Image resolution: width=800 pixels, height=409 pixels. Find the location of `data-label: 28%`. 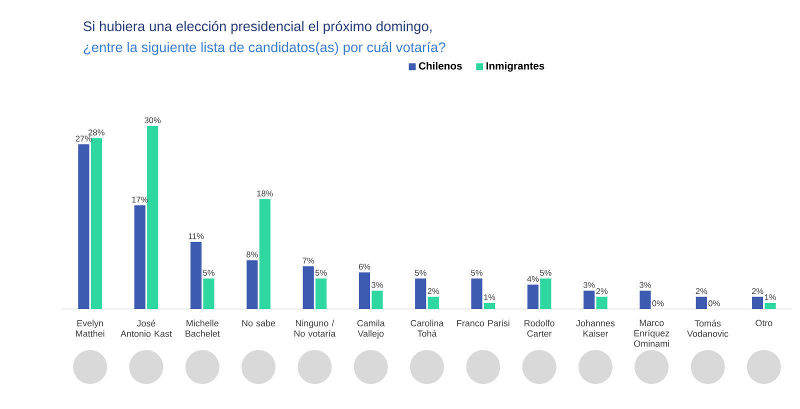

data-label: 28% is located at coordinates (96, 133).